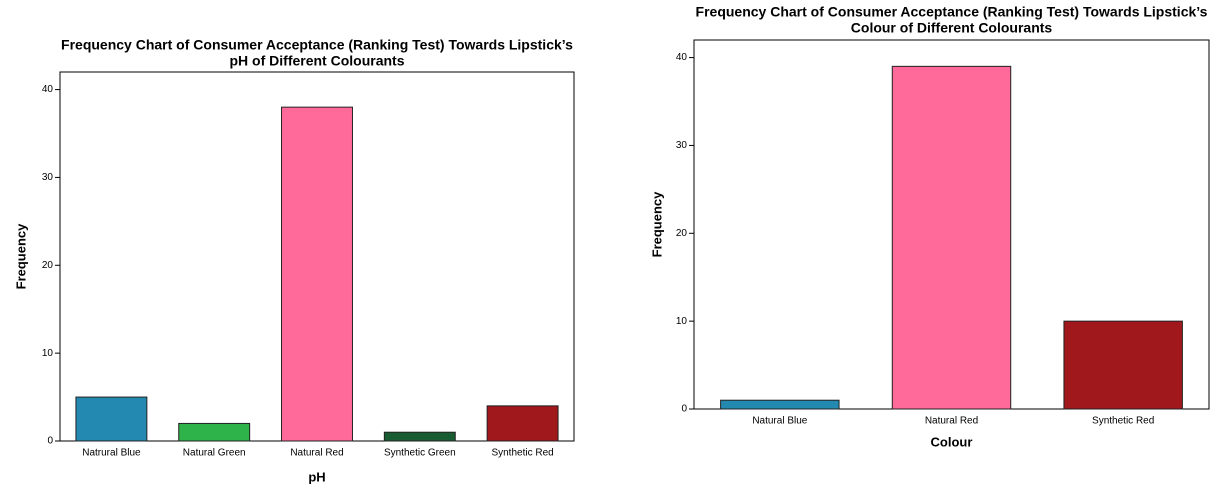 Image resolution: width=1220 pixels, height=485 pixels. What do you see at coordinates (316, 476) in the screenshot?
I see `x-axis-label: pH` at bounding box center [316, 476].